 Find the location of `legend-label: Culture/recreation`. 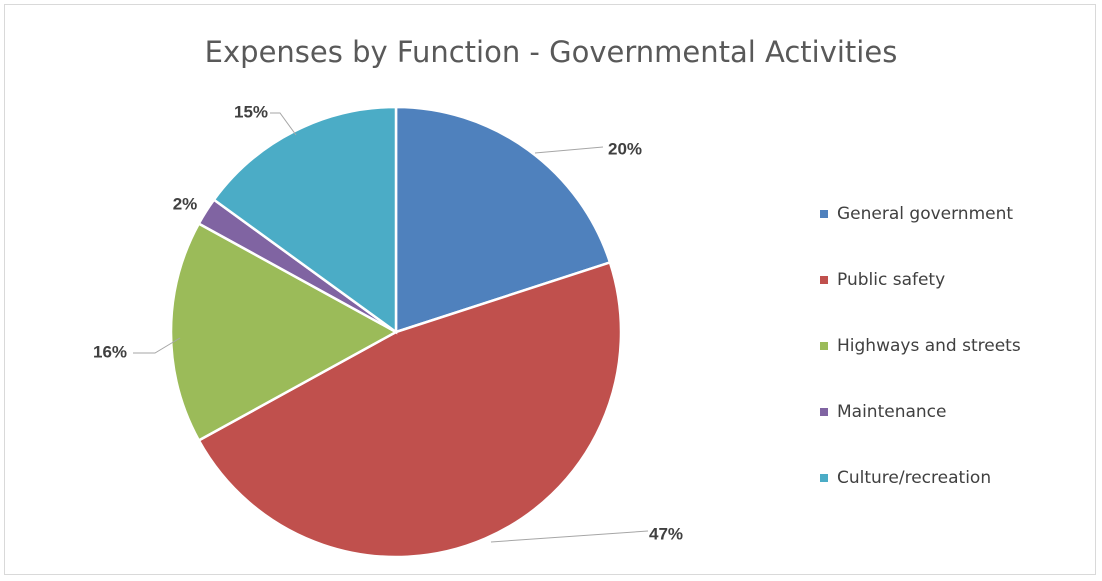

legend-label: Culture/recreation is located at coordinates (914, 478).